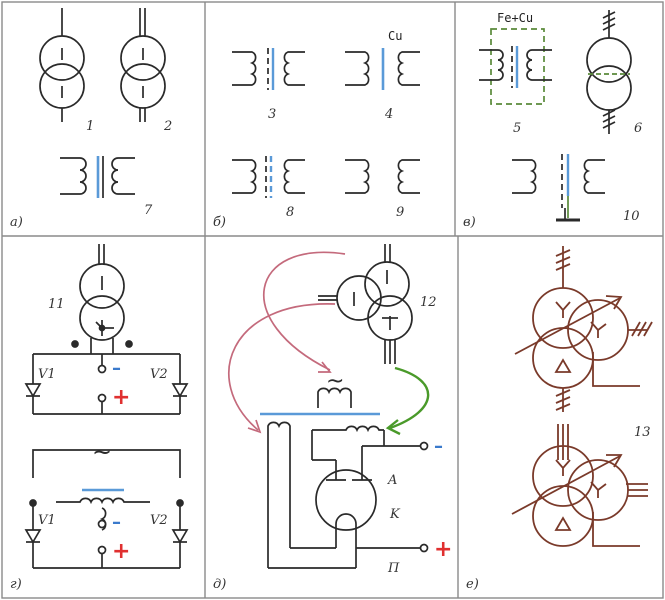 This screenshot has height=600, width=665. I want to click on material-label-cu: Cu, so click(395, 36).